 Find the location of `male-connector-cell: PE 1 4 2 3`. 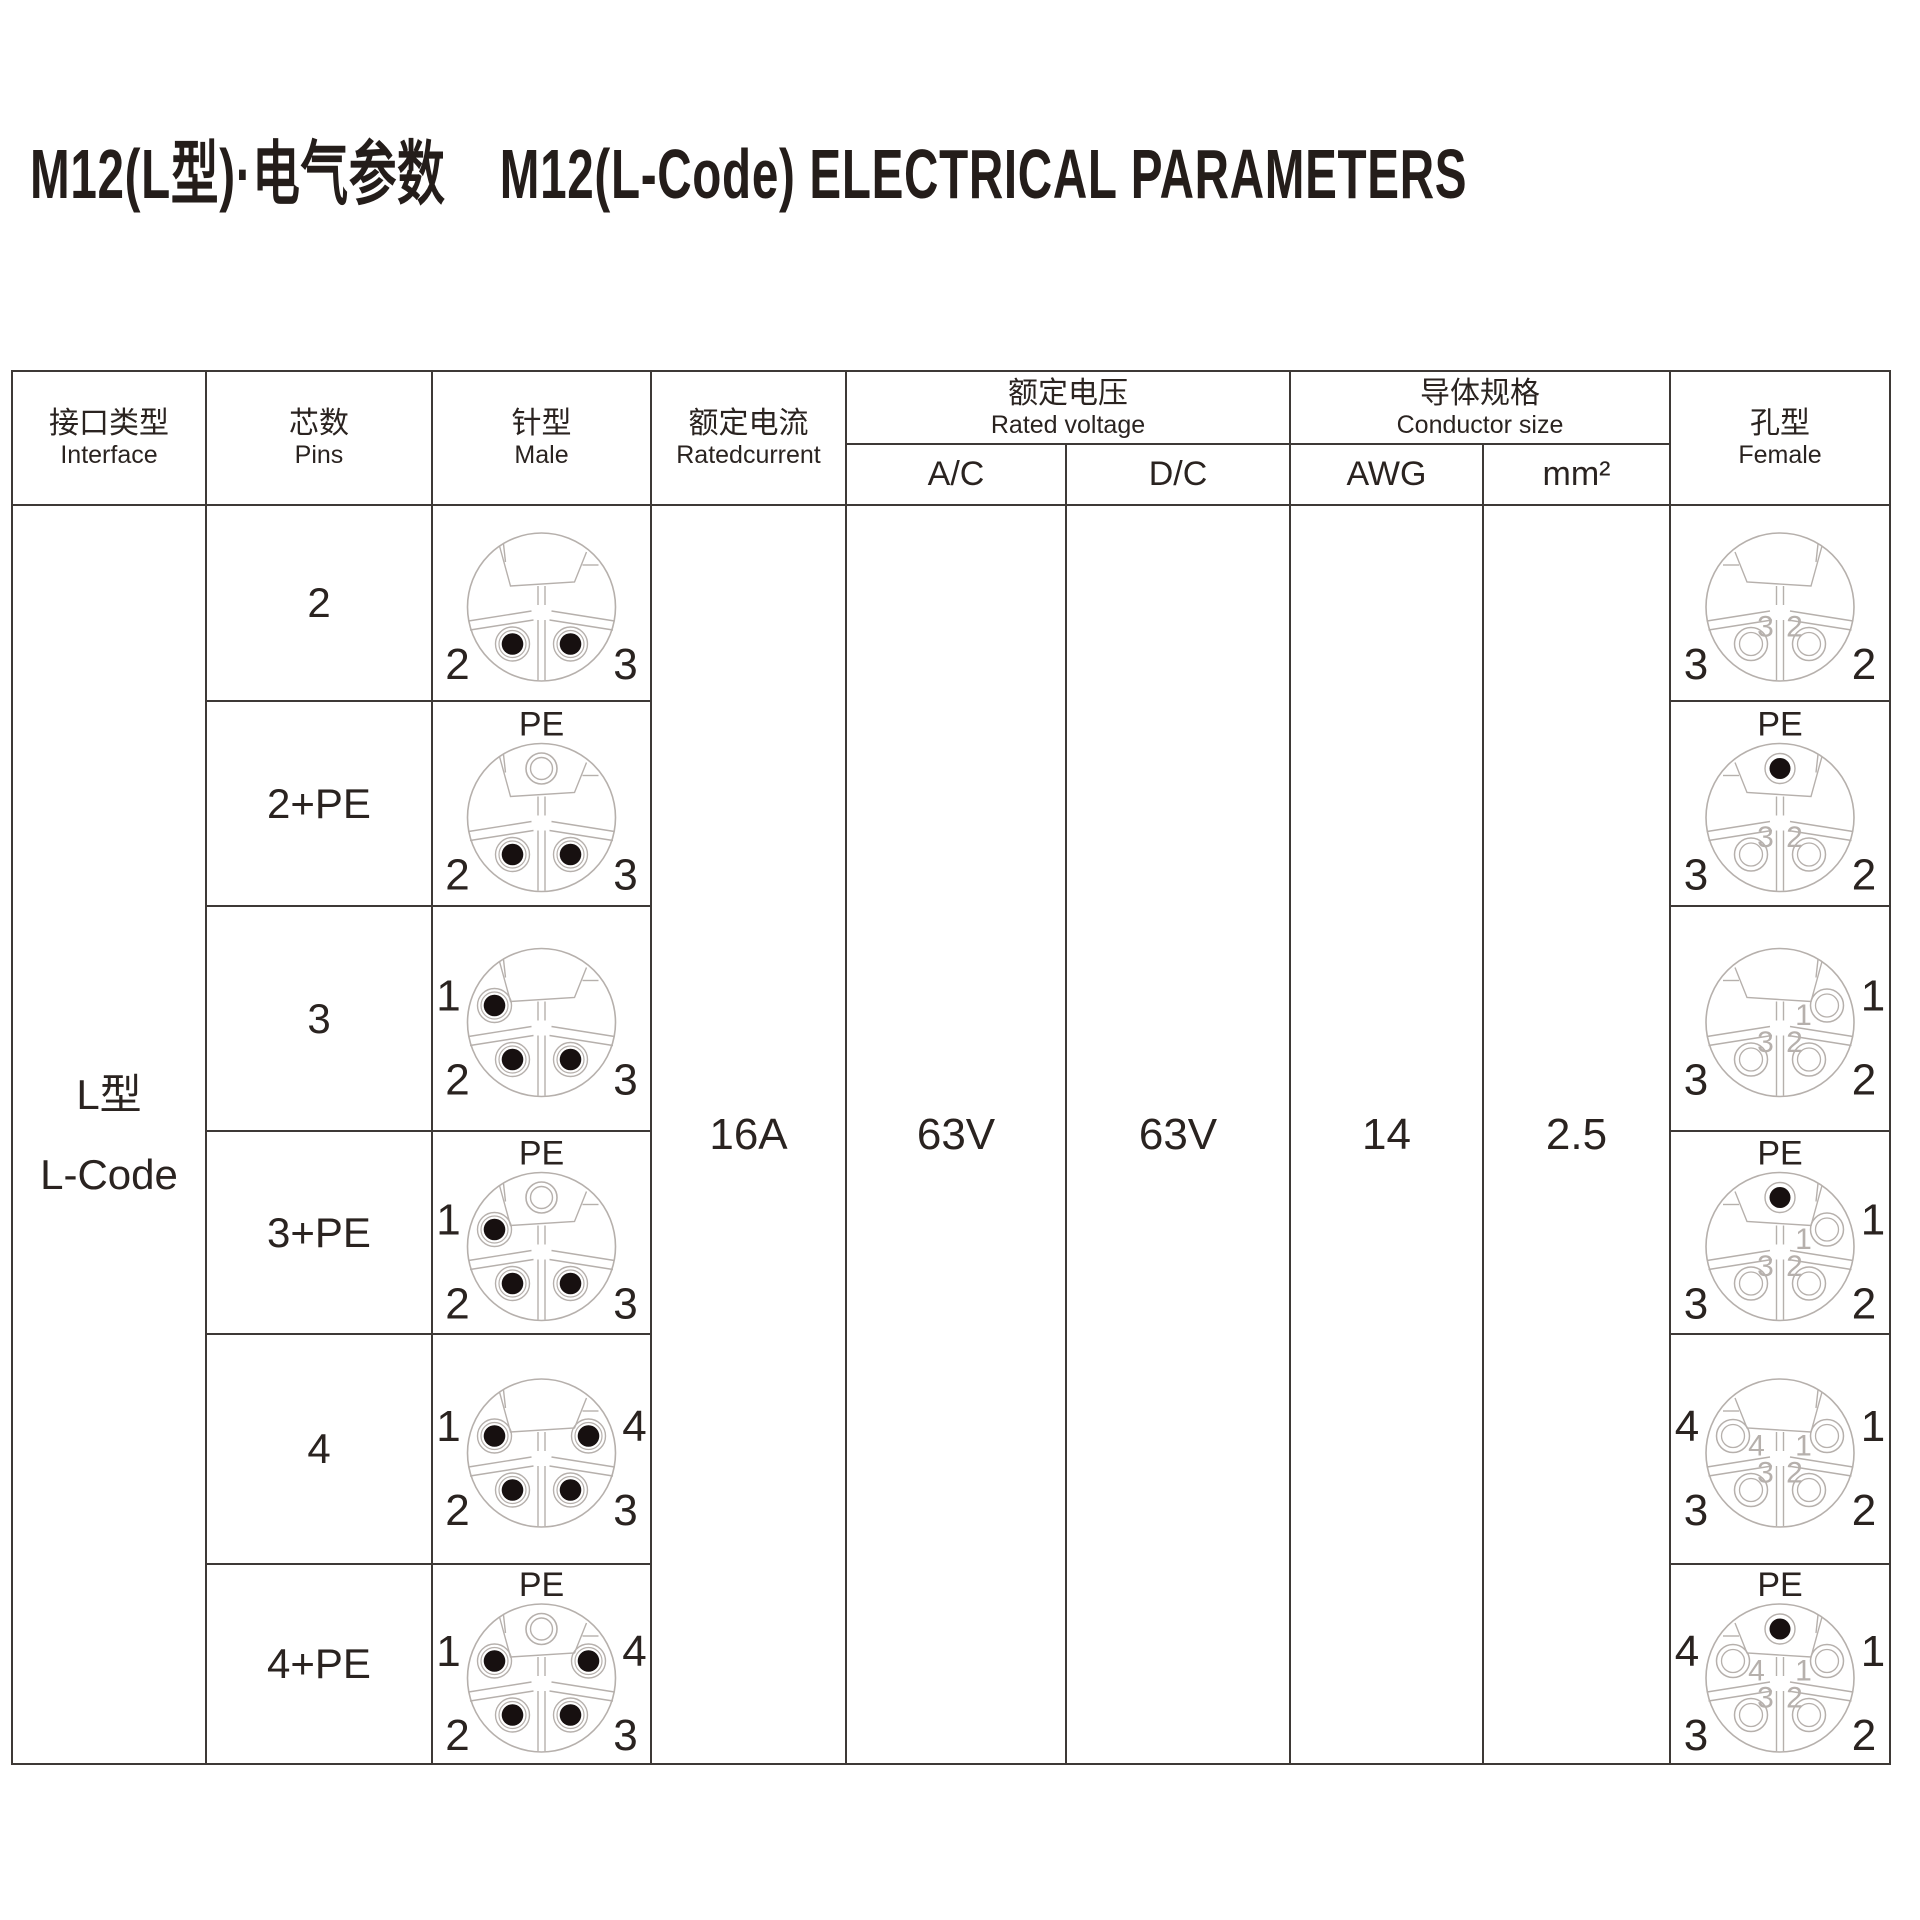

male-connector-cell: PE 1 4 2 3 is located at coordinates (541, 1664).